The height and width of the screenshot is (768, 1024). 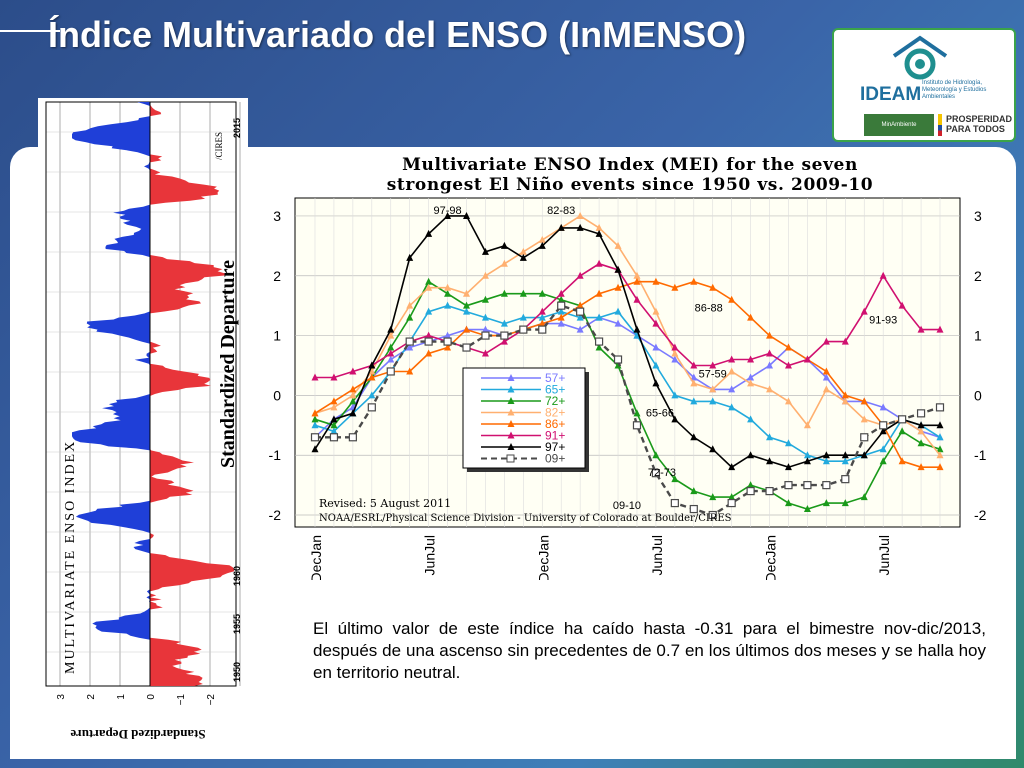 I want to click on mei-y-tick-label: −1, so click(x=181, y=700).